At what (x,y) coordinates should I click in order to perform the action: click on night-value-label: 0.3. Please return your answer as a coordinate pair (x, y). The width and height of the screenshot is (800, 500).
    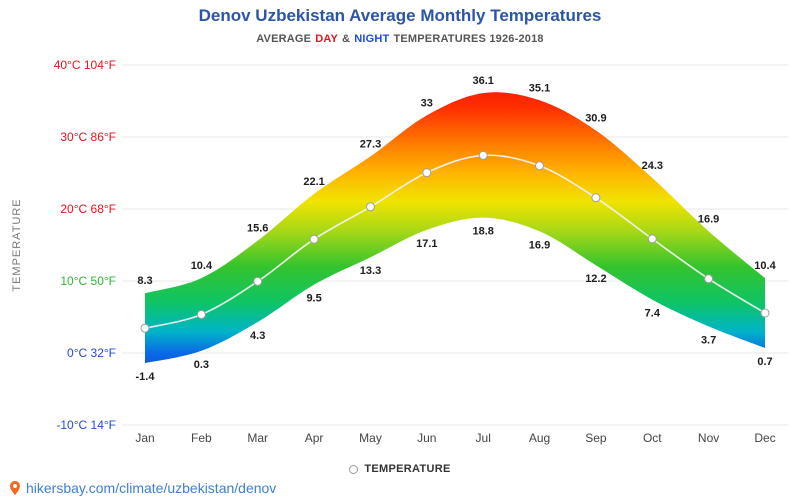
    Looking at the image, I should click on (201, 365).